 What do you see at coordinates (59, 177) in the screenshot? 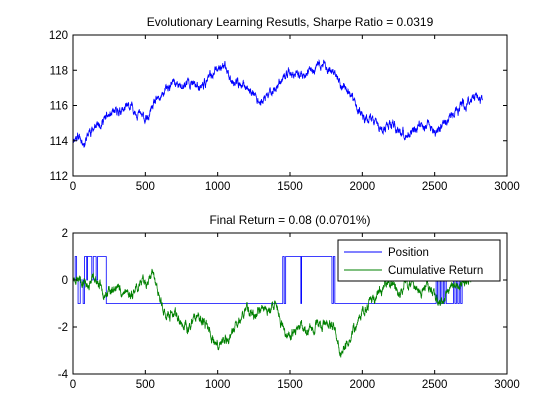
I see `y-tick-label: 112` at bounding box center [59, 177].